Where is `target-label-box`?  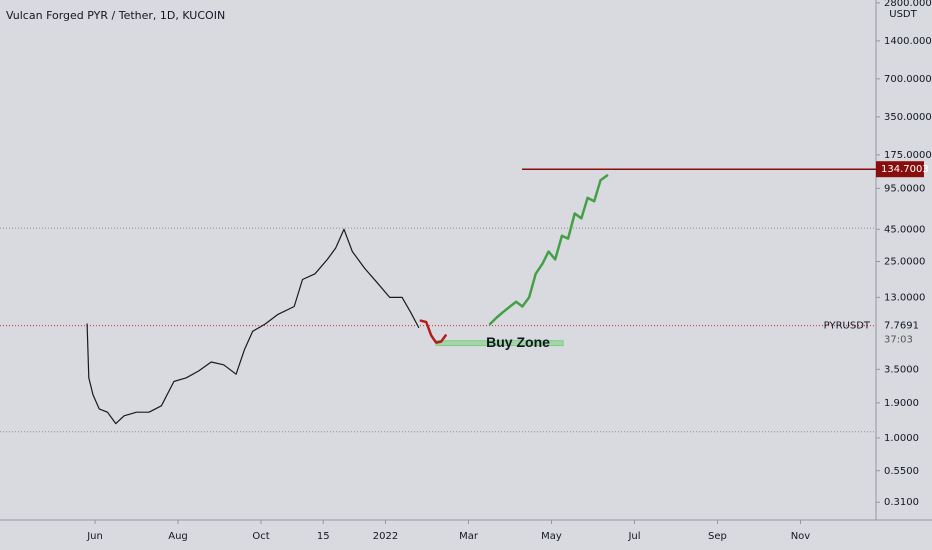 target-label-box is located at coordinates (900, 169).